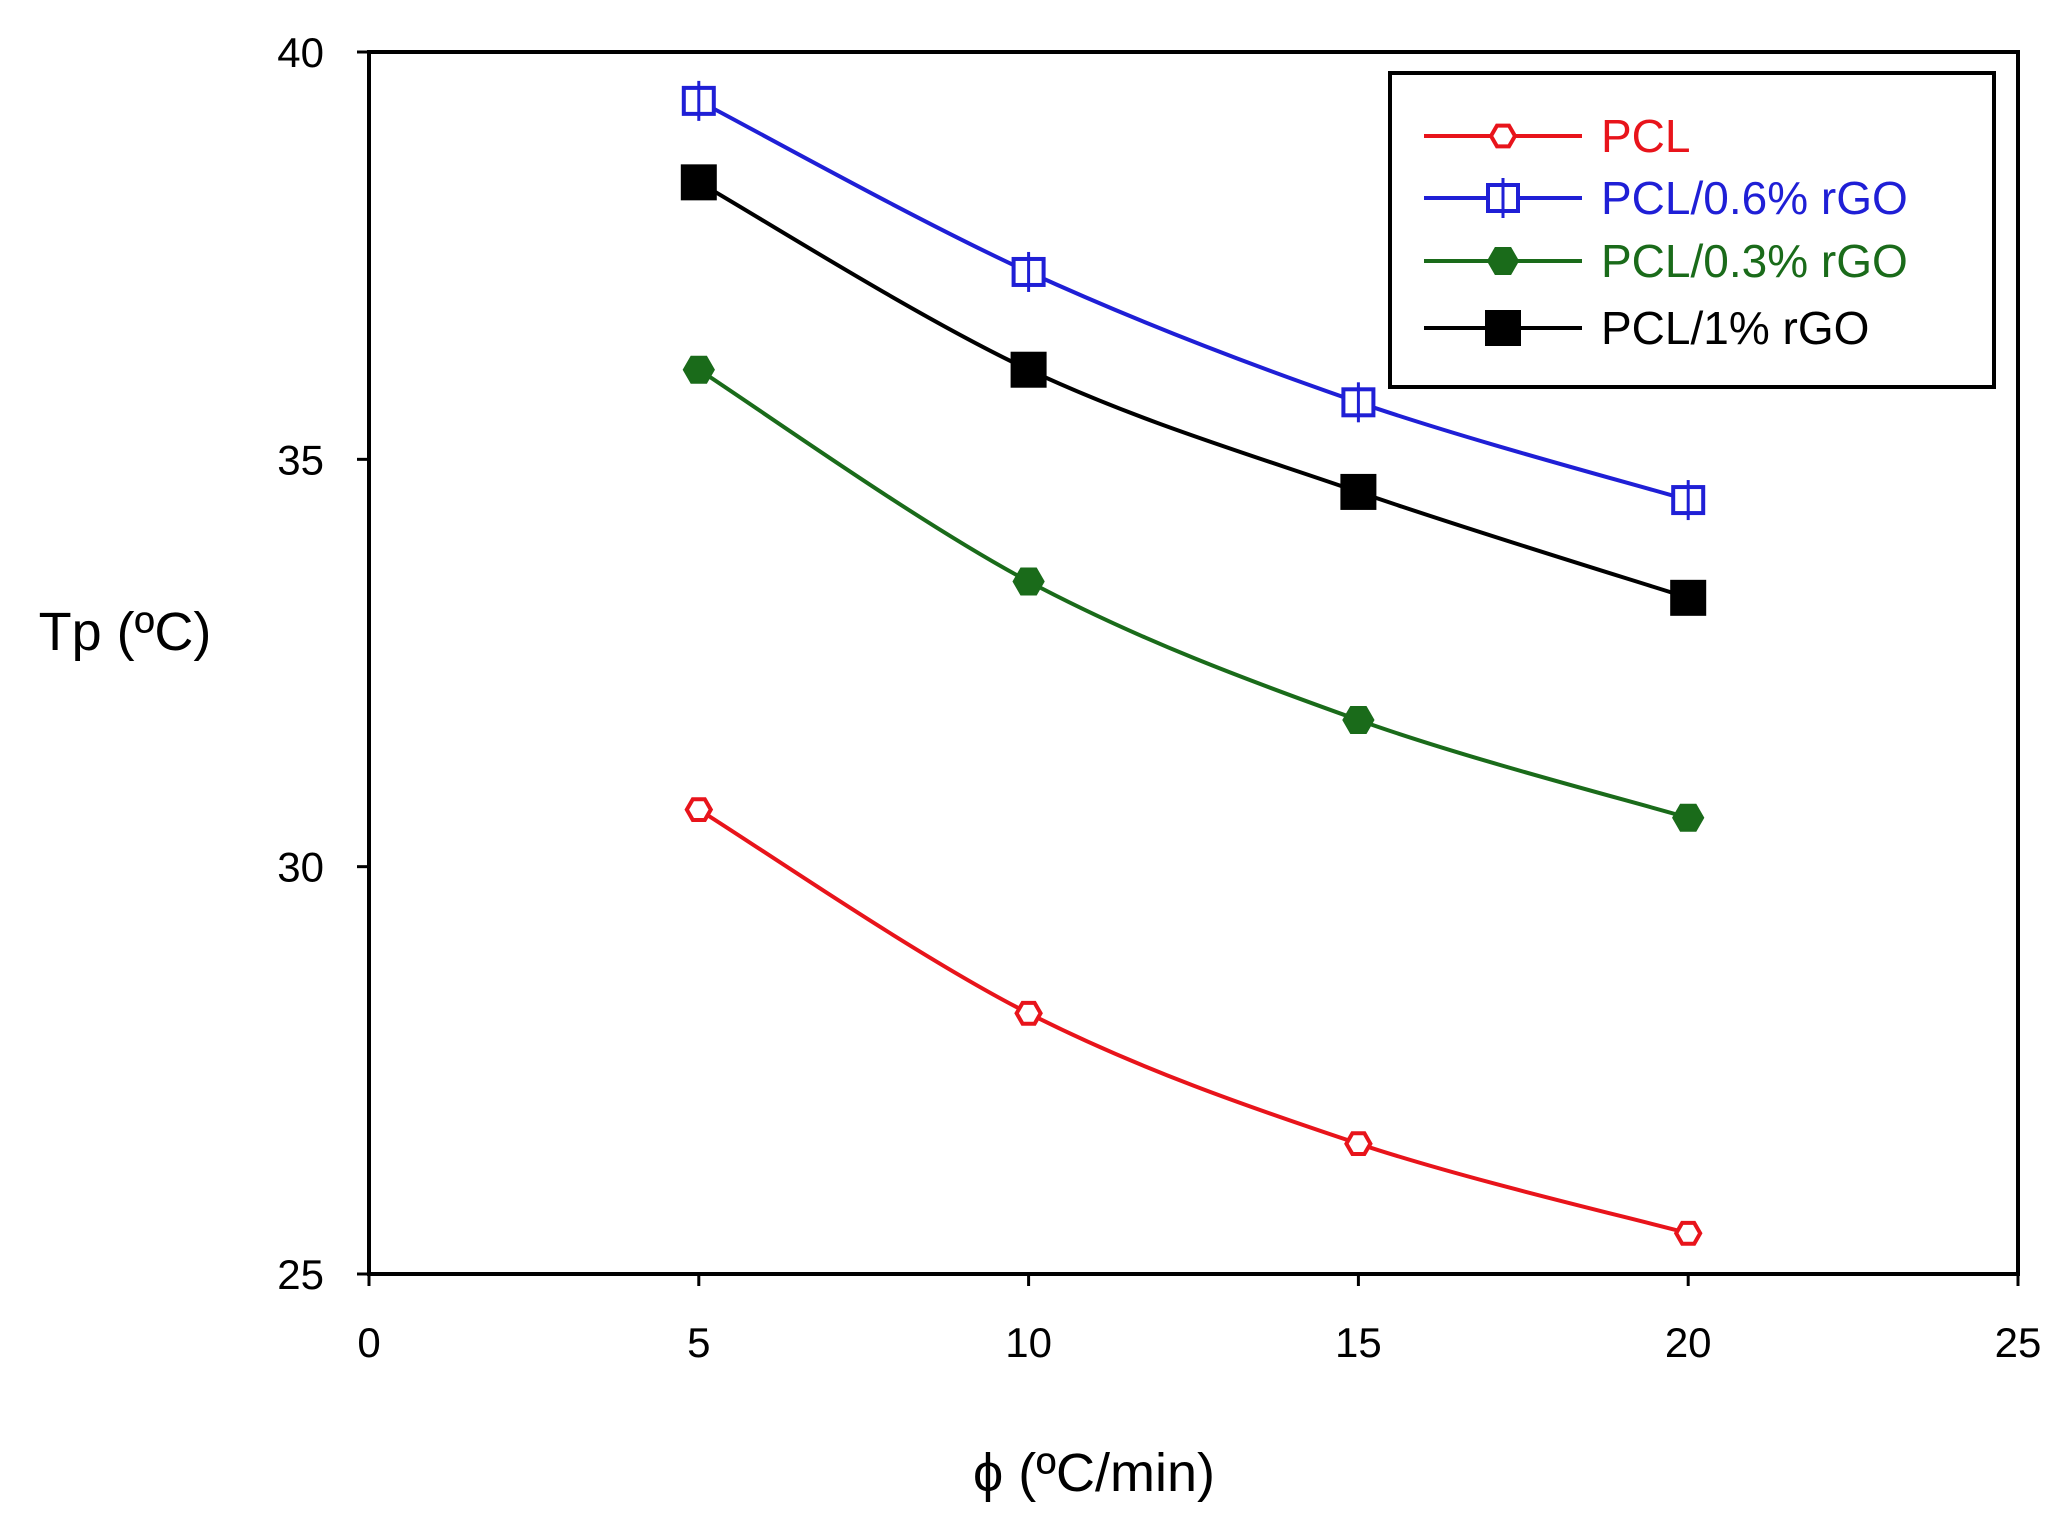 This screenshot has height=1529, width=2068. I want to click on x-tick-label: 25, so click(2018, 1342).